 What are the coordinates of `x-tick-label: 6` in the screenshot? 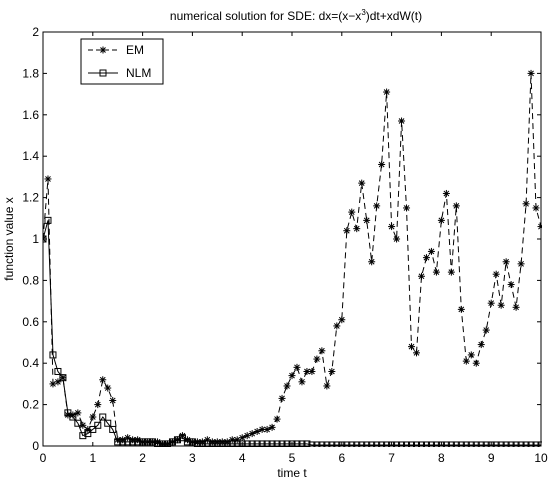 It's located at (341, 458).